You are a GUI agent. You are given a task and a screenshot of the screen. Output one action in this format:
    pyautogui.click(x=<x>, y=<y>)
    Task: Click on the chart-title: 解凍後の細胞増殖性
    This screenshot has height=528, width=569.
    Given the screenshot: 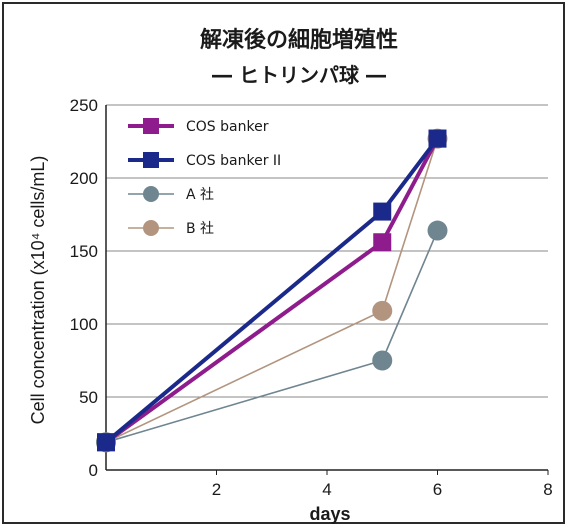 What is the action you would take?
    pyautogui.click(x=299, y=40)
    